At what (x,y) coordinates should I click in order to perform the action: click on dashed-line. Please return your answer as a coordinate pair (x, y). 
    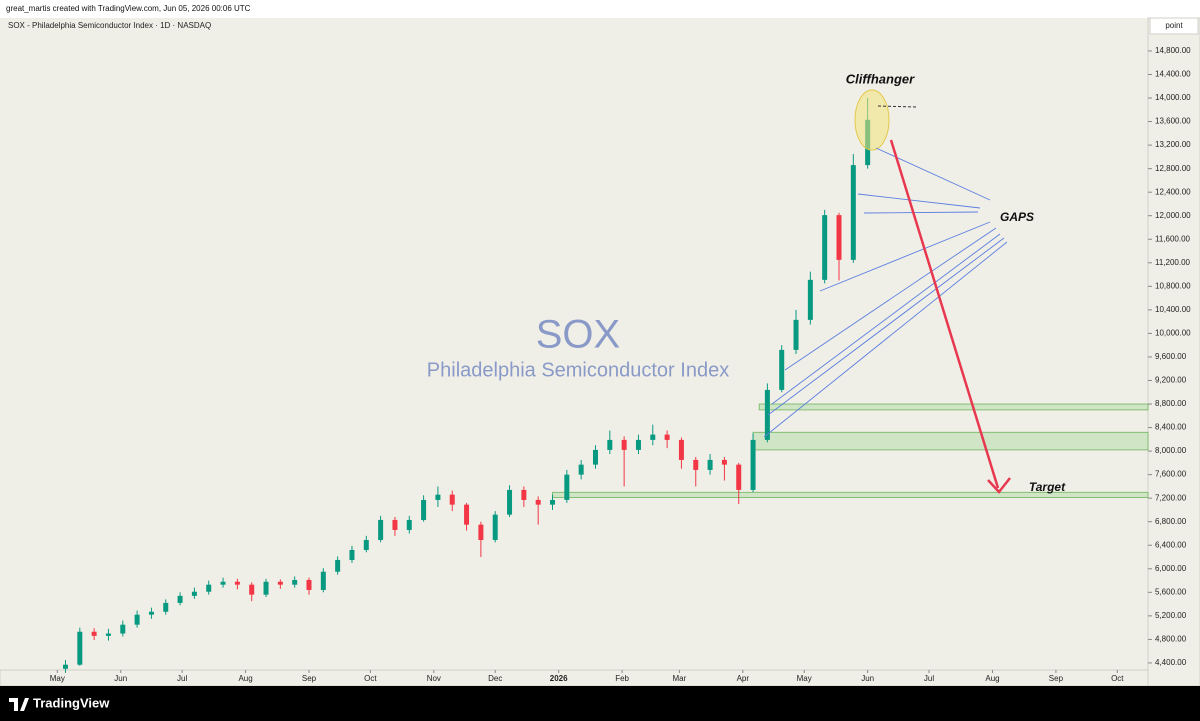
    Looking at the image, I should click on (898, 106).